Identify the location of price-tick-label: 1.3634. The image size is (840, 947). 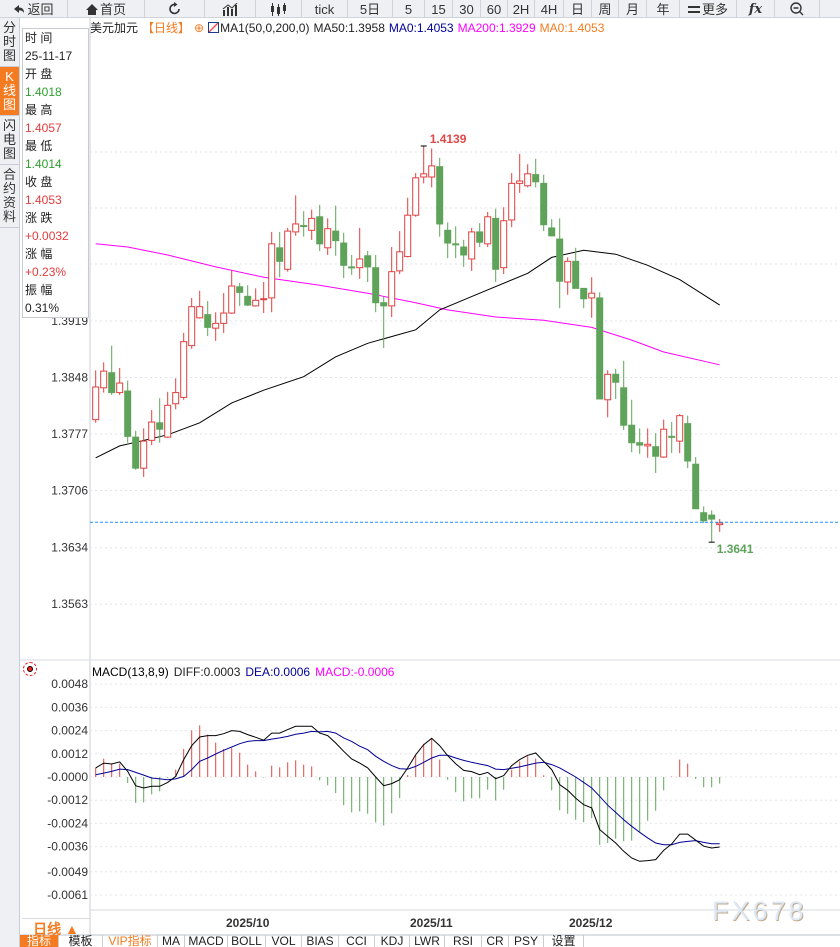
(69, 548).